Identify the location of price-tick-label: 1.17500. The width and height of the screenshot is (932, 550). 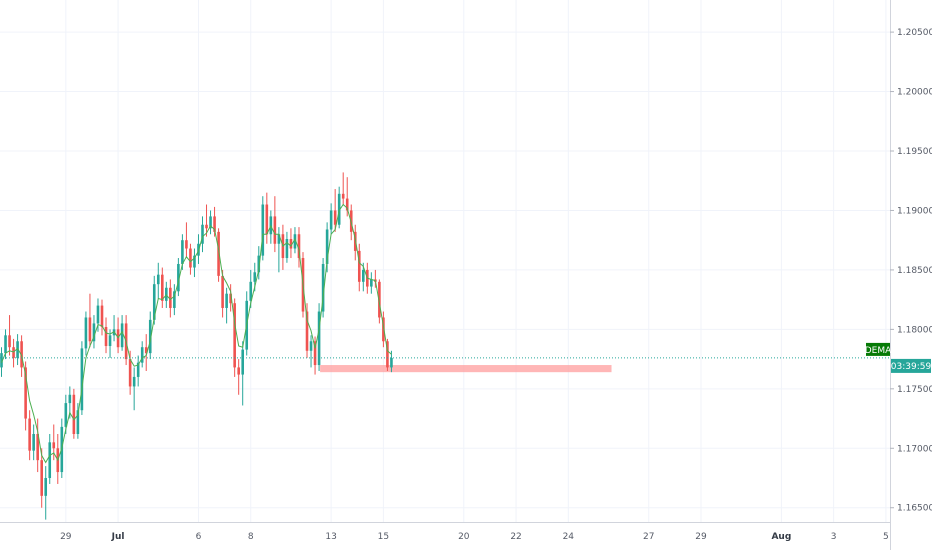
(914, 390).